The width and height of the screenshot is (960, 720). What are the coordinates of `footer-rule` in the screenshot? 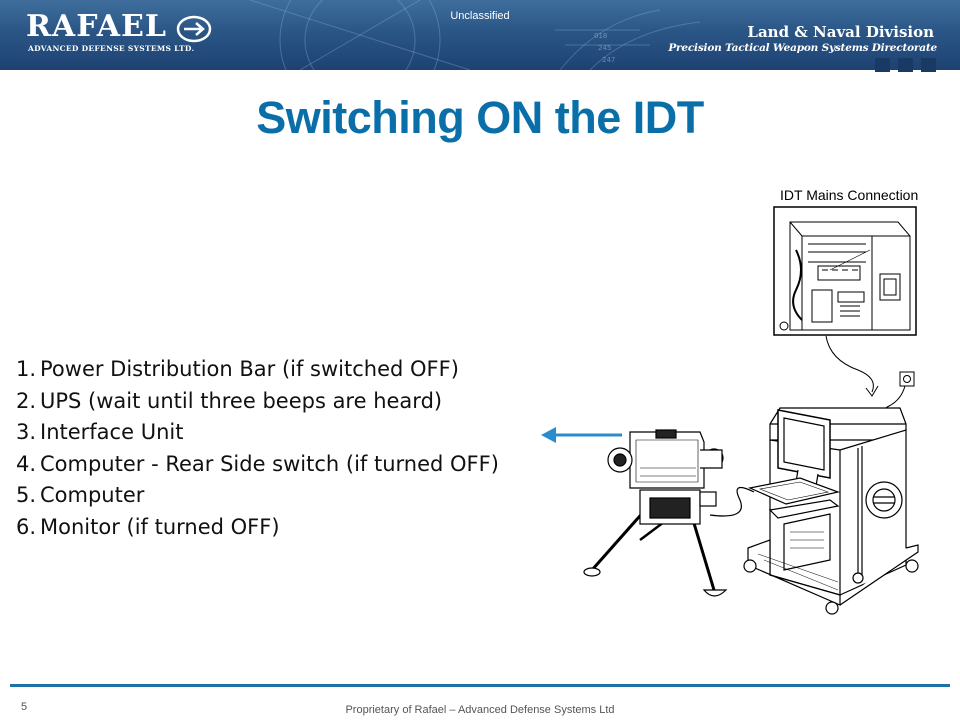 It's located at (480, 685).